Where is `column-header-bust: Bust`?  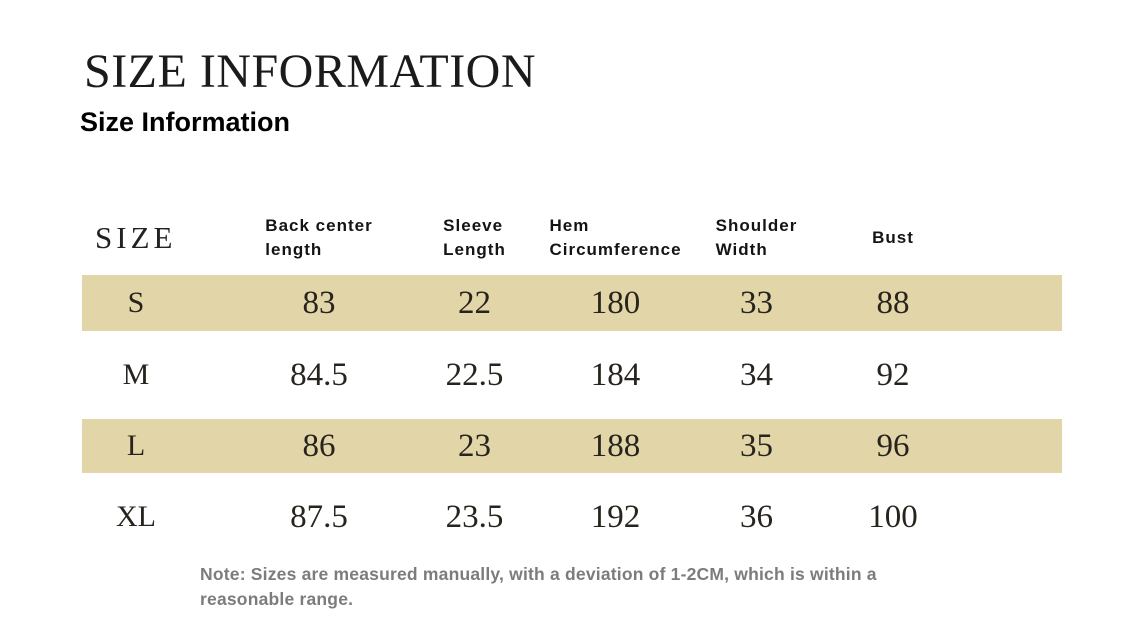
column-header-bust: Bust is located at coordinates (893, 238).